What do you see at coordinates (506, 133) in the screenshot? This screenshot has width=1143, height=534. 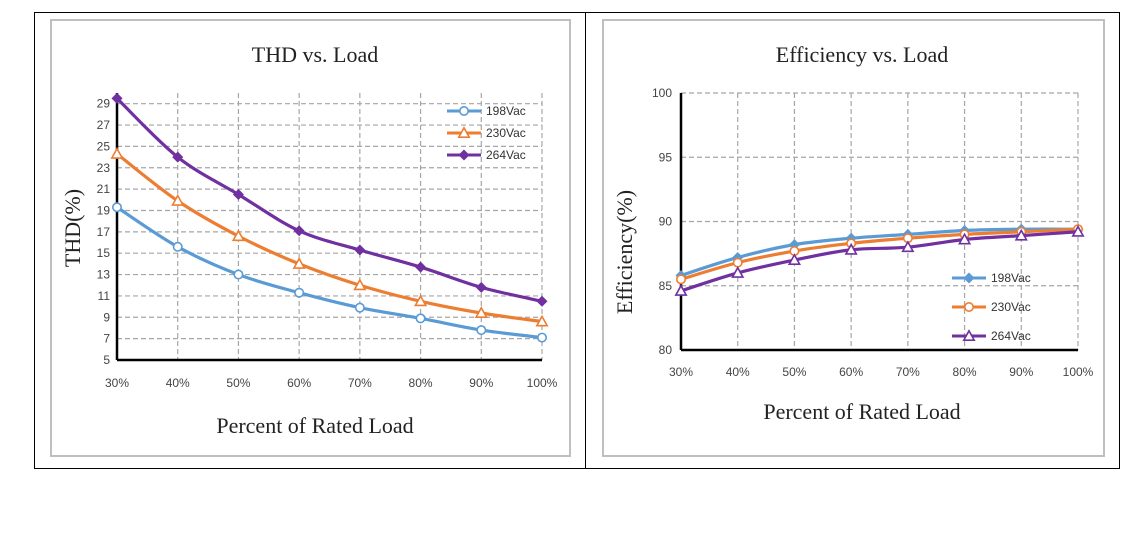 I see `thd-legend-label-230Vac: 230Vac` at bounding box center [506, 133].